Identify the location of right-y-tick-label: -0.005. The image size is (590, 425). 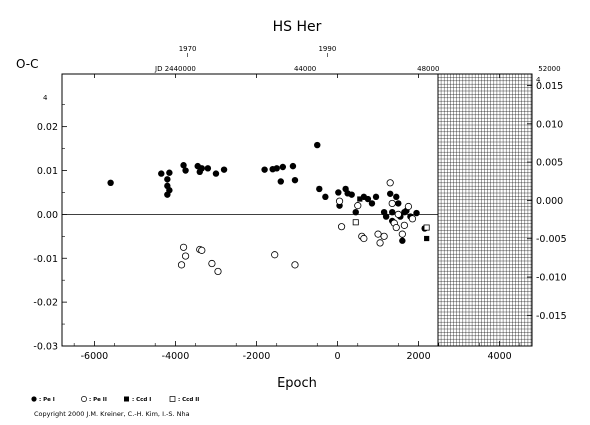
(551, 239).